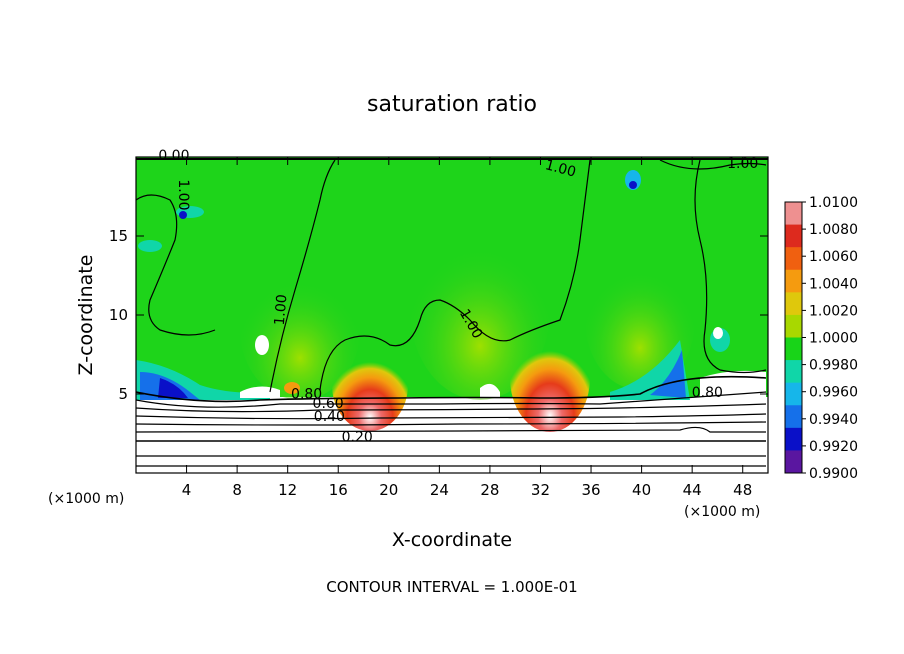 The height and width of the screenshot is (654, 904). I want to click on navy-core-left, so click(173, 388).